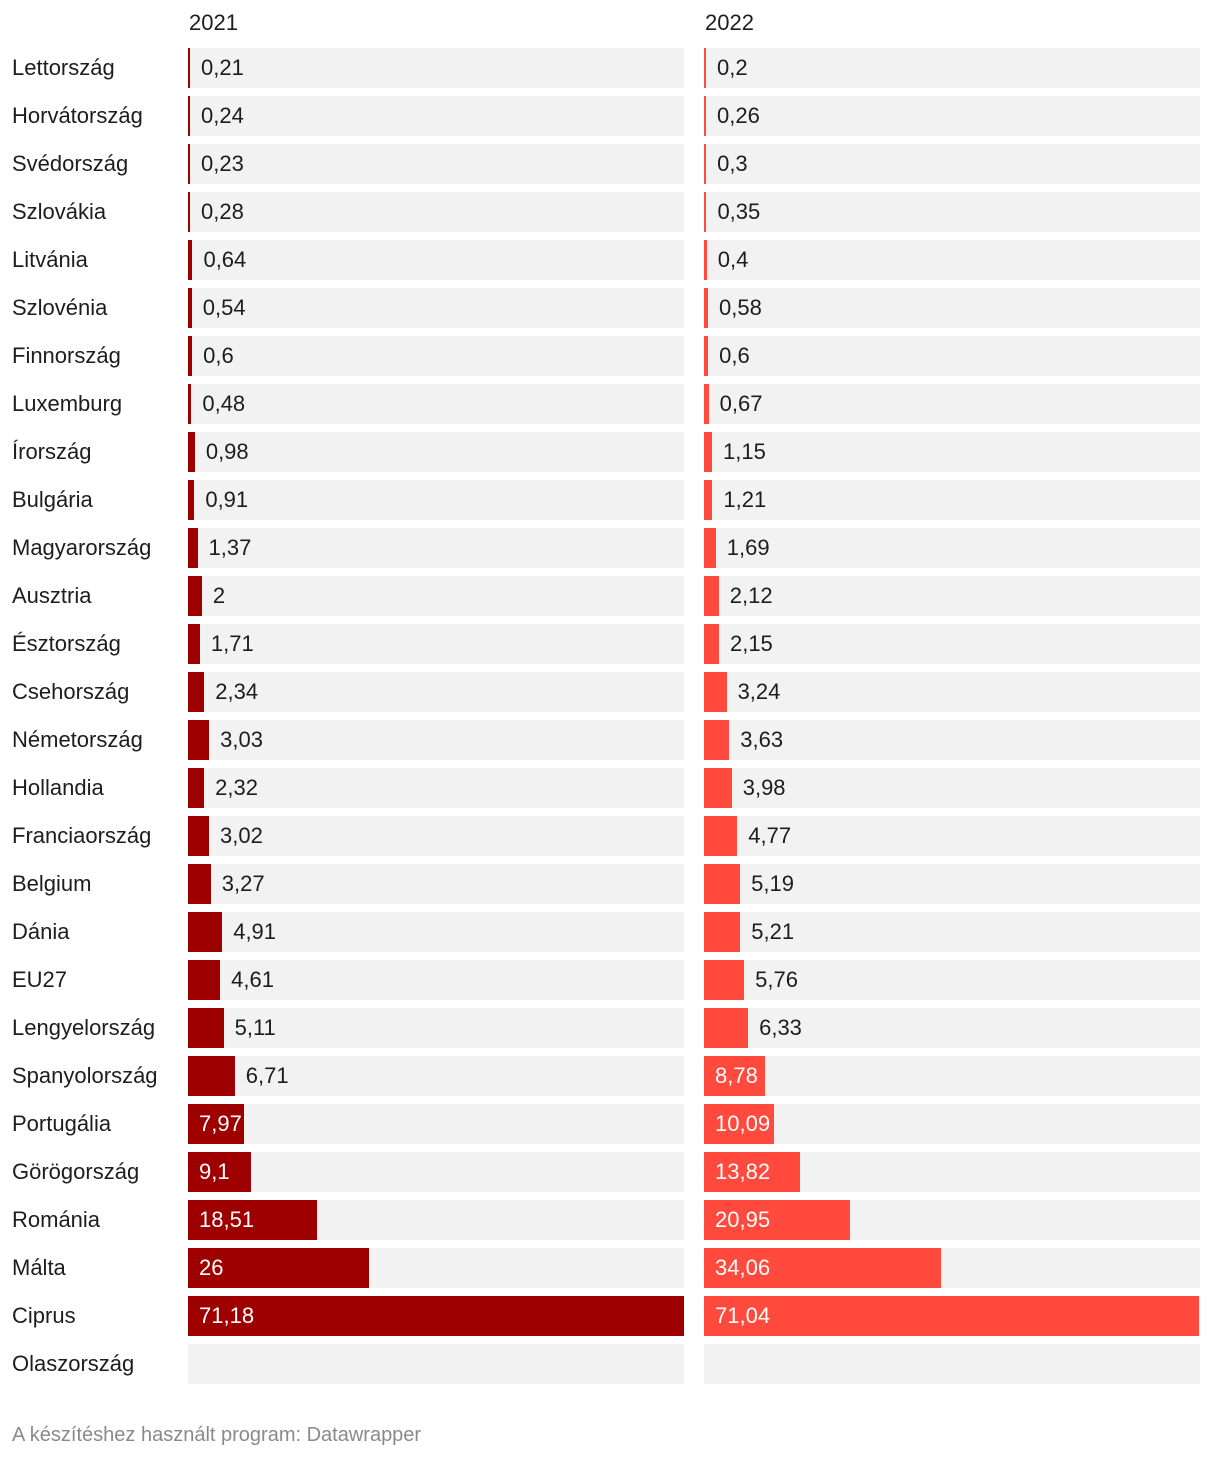 The width and height of the screenshot is (1220, 1460). What do you see at coordinates (743, 1315) in the screenshot?
I see `value-label: 71,04` at bounding box center [743, 1315].